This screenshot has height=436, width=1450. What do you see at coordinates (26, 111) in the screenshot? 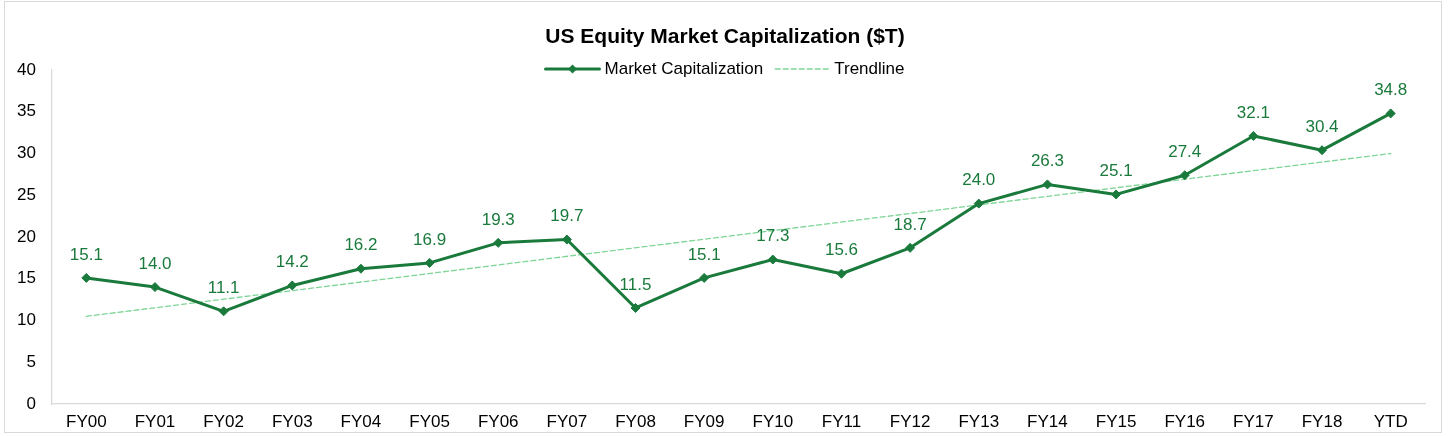
I see `y-tick-label: 35` at bounding box center [26, 111].